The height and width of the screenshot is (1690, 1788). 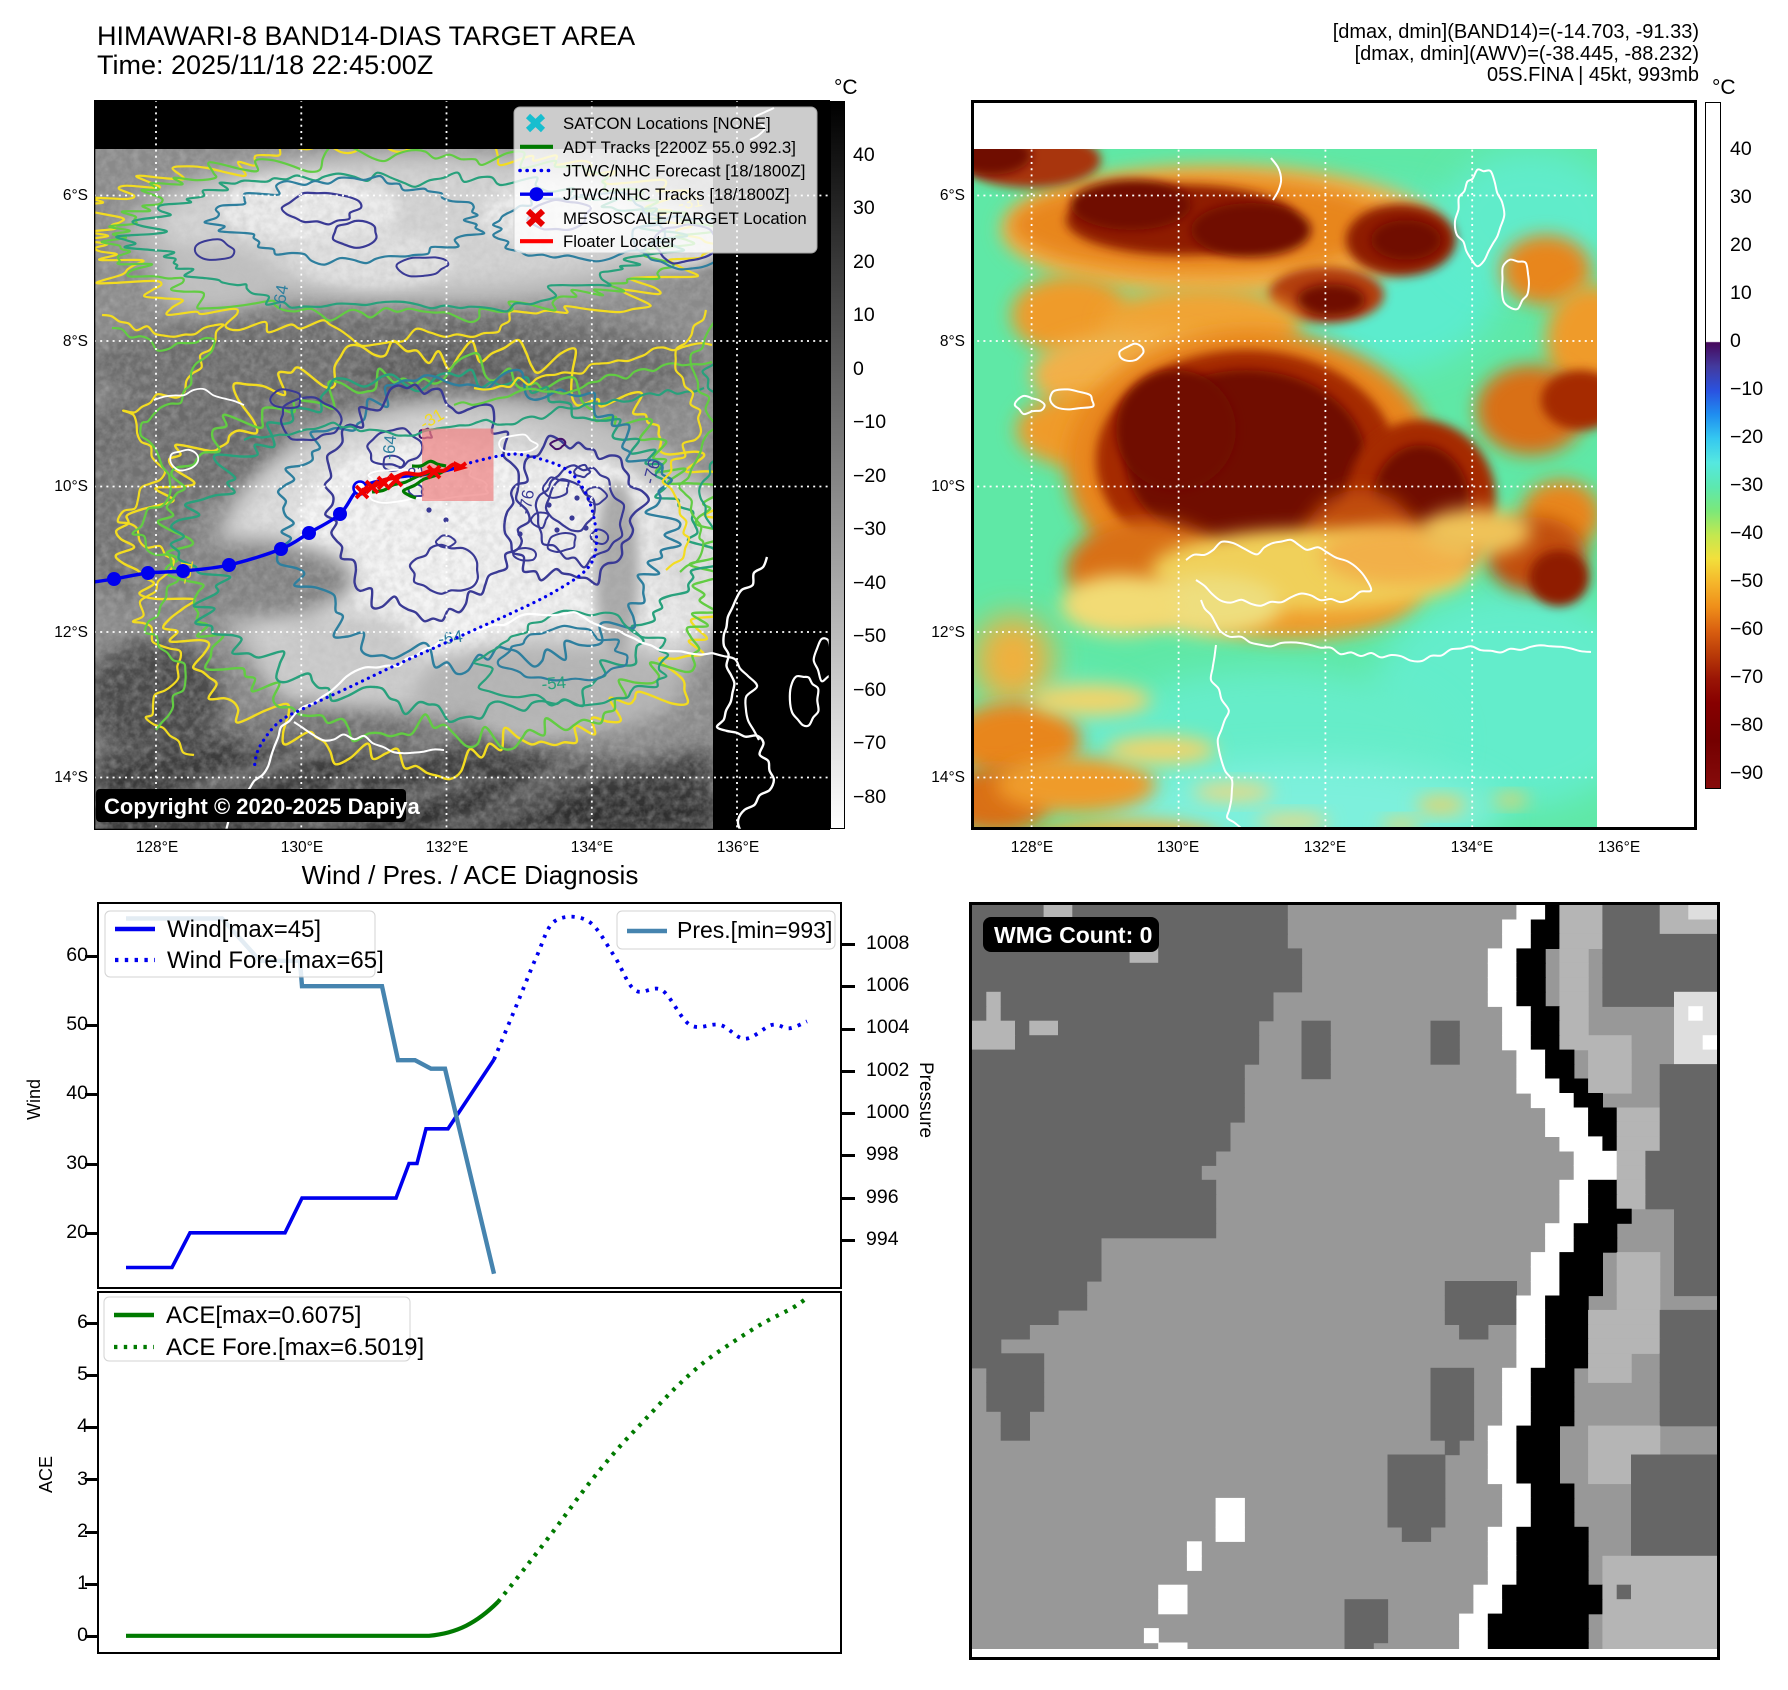 I want to click on svg-text: WMG Count: 0, so click(x=1073, y=935).